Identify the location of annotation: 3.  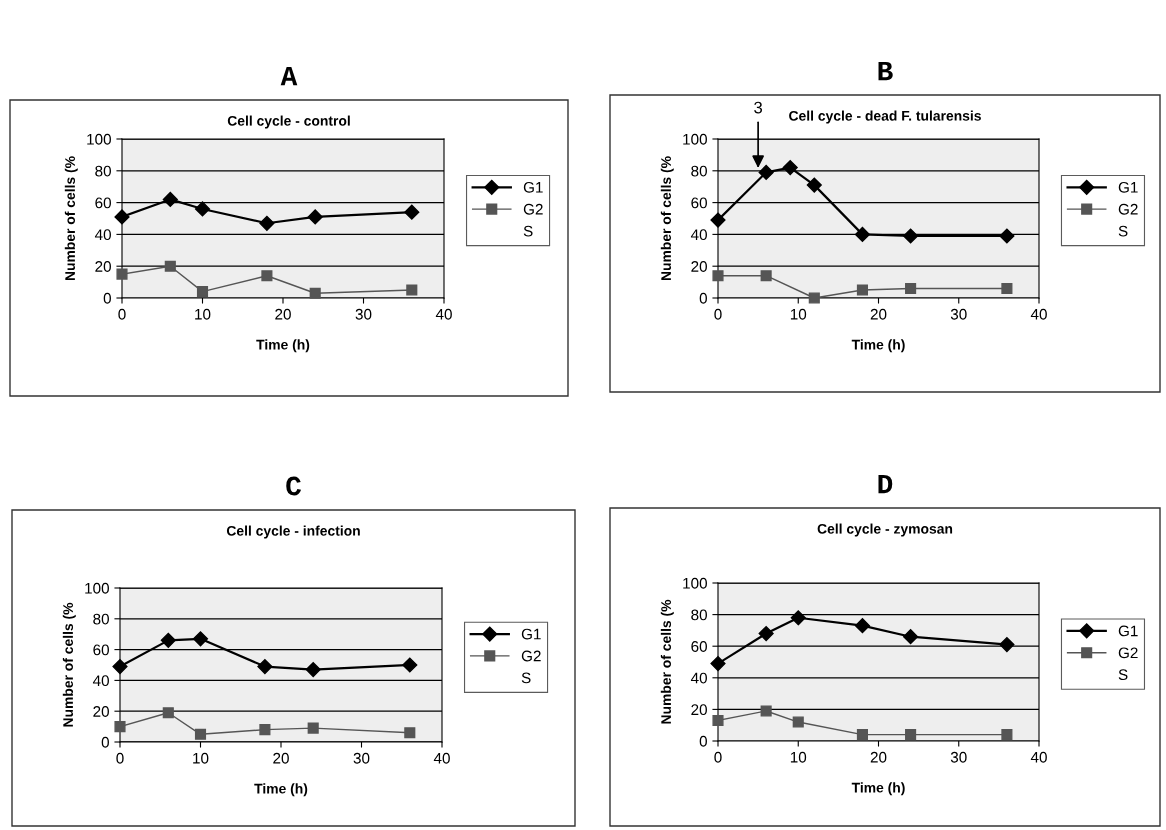
(758, 107).